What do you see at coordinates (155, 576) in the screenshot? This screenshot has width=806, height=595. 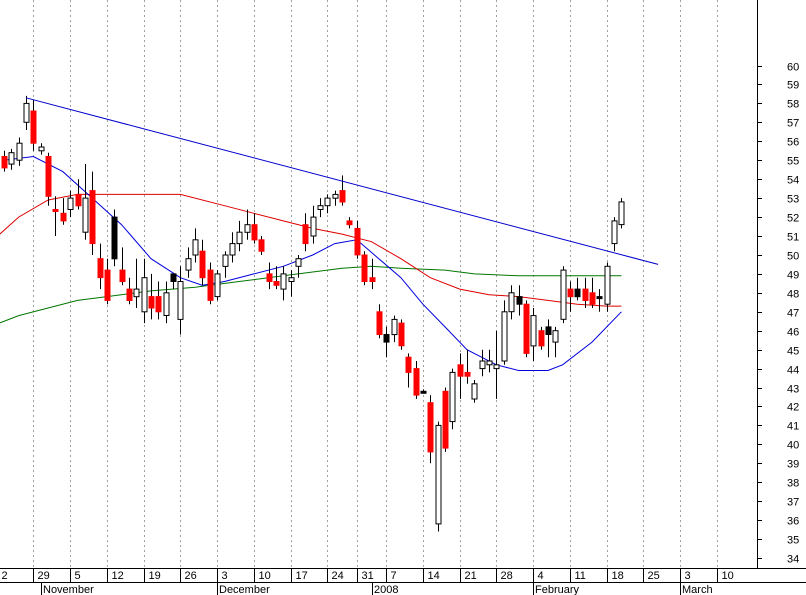 I see `x-tick-label: 19` at bounding box center [155, 576].